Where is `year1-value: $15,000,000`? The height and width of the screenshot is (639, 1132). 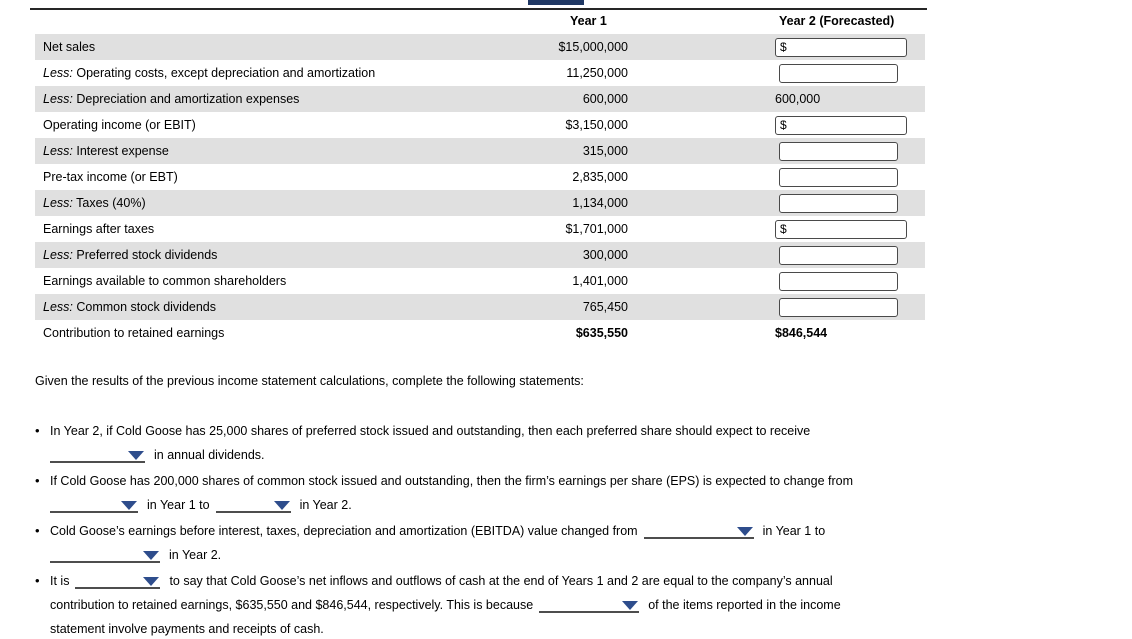 year1-value: $15,000,000 is located at coordinates (593, 47).